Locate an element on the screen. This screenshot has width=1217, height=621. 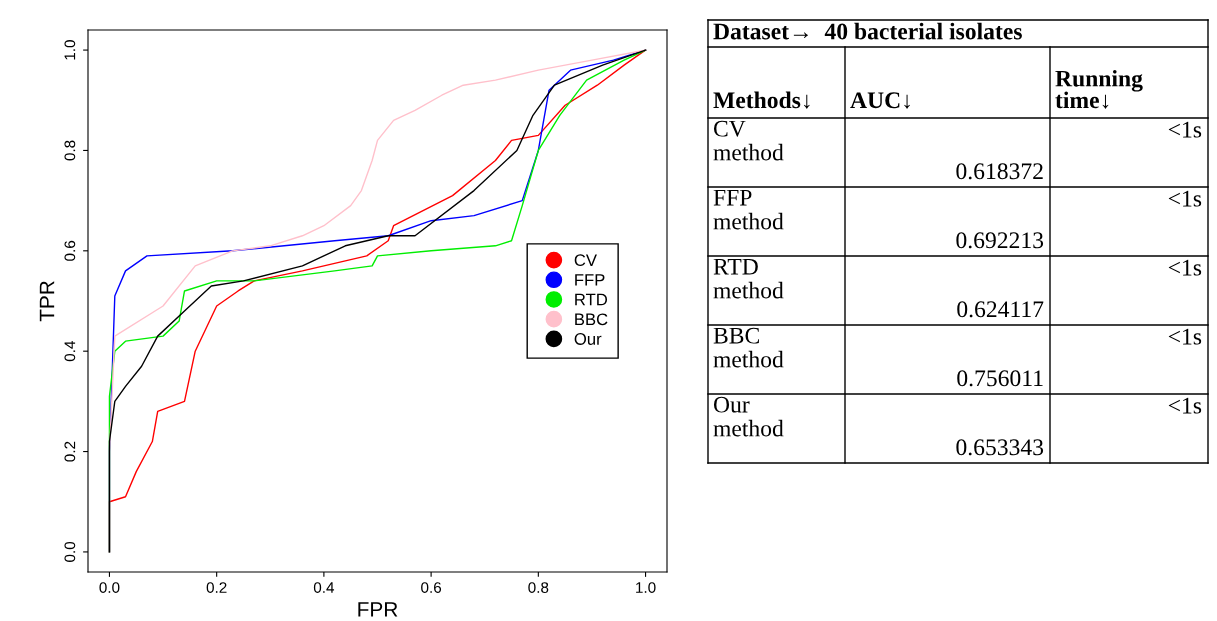
y-axis-title: TPR is located at coordinates (47, 301).